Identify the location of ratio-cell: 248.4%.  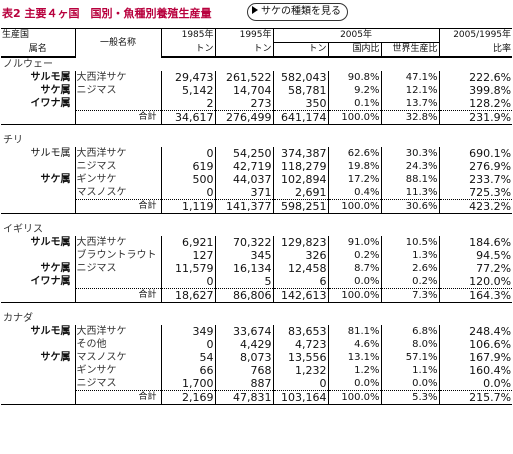
(475, 331).